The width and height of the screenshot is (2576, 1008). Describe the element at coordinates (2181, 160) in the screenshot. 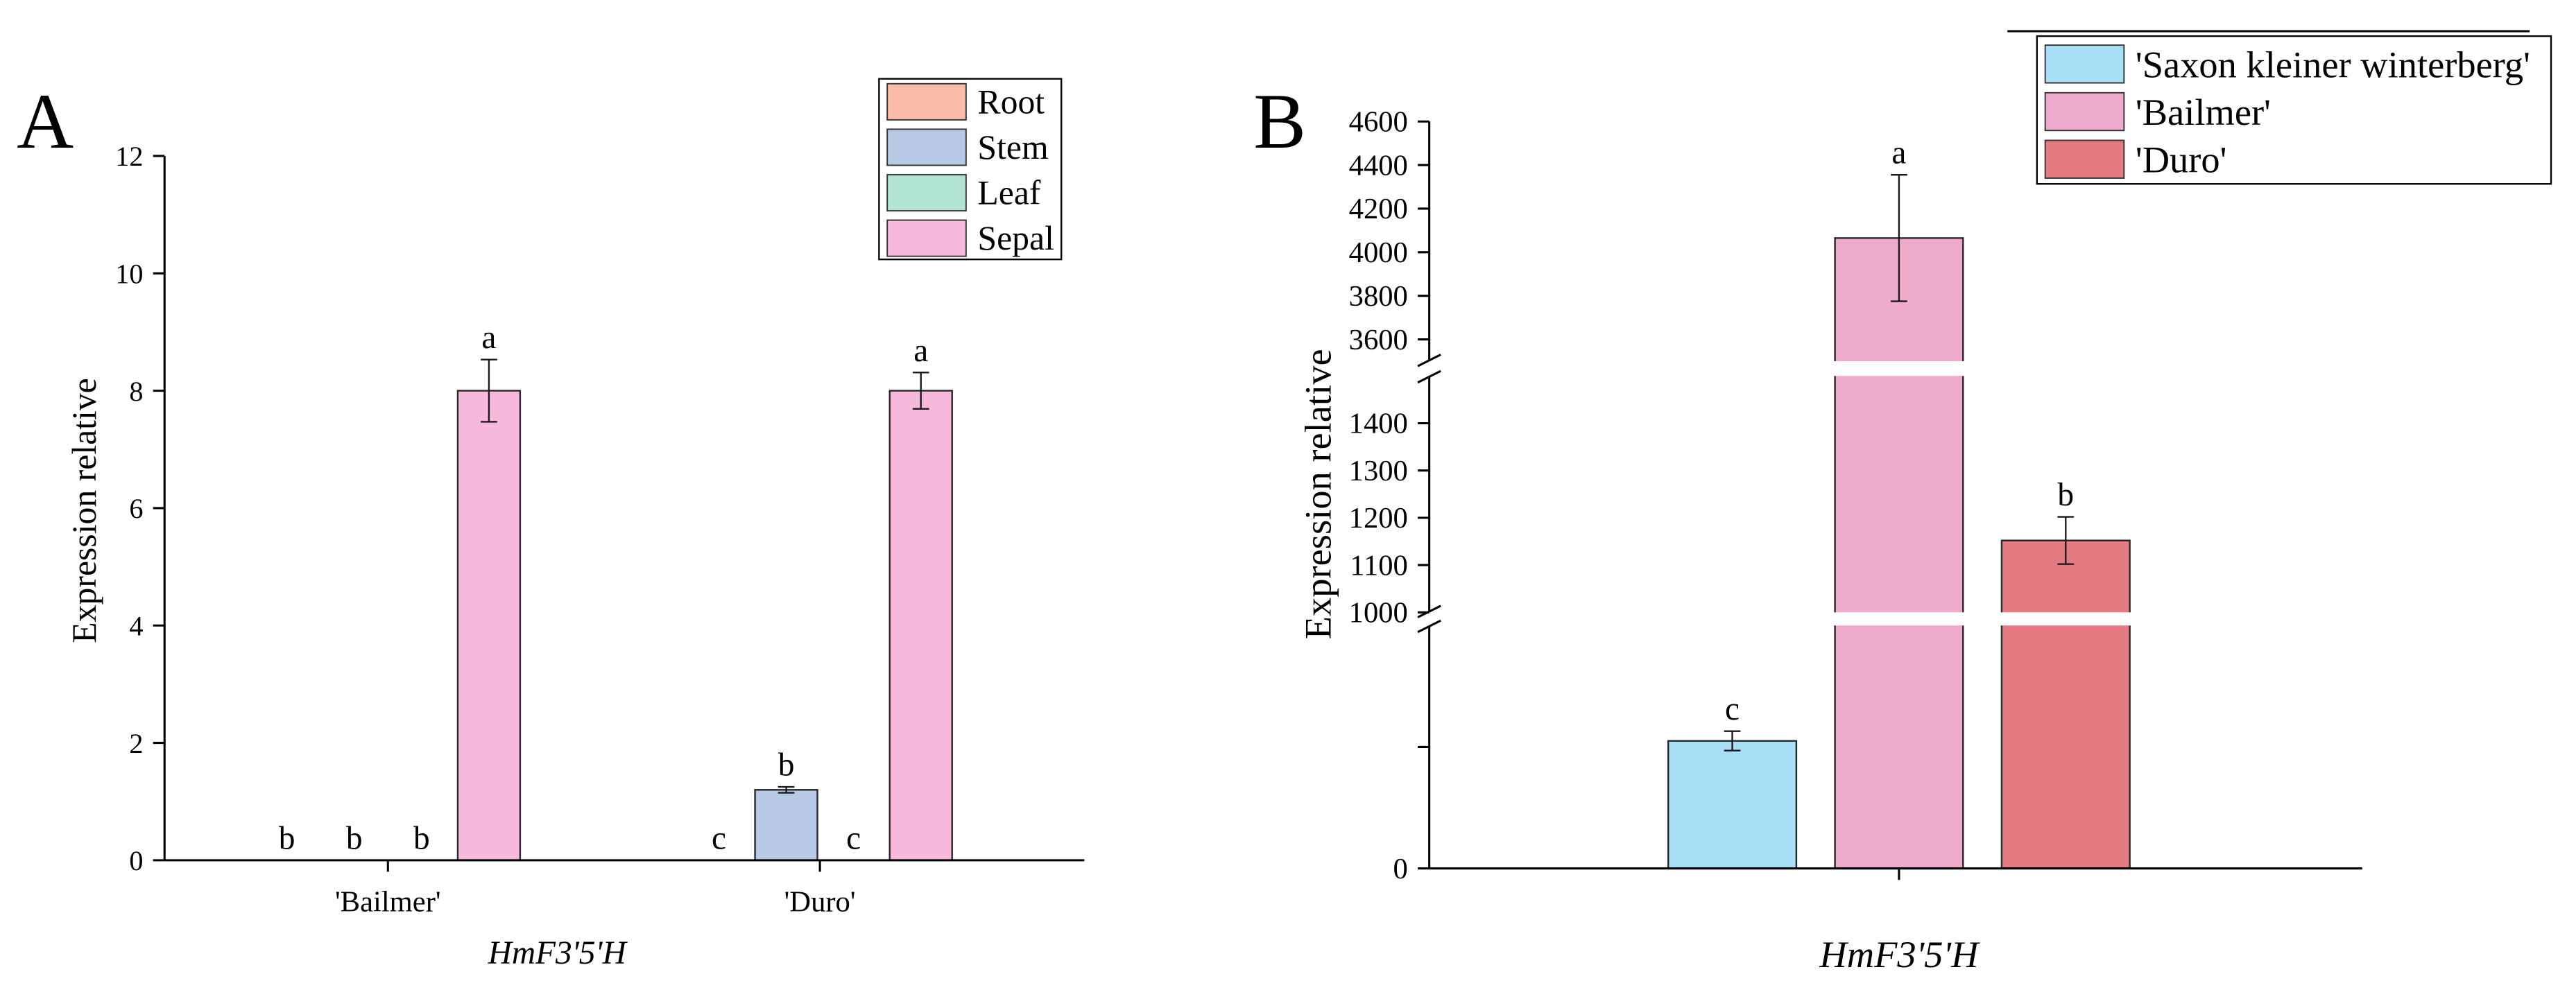

I see `legend-label-duro: 'Duro'` at that location.